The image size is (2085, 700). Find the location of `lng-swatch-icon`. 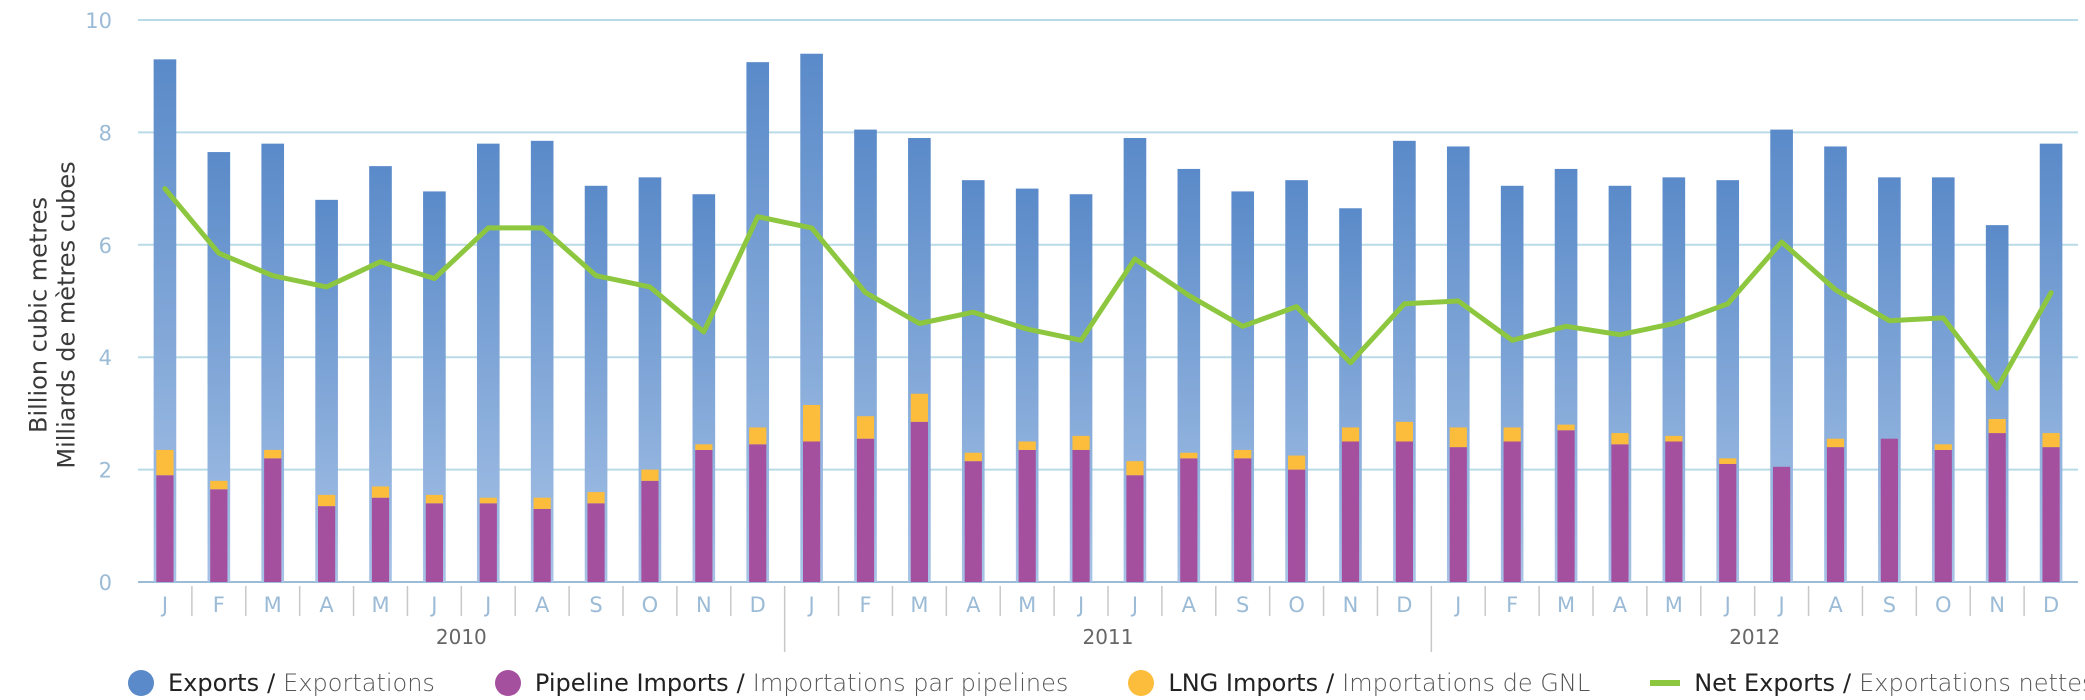

lng-swatch-icon is located at coordinates (1141, 683).